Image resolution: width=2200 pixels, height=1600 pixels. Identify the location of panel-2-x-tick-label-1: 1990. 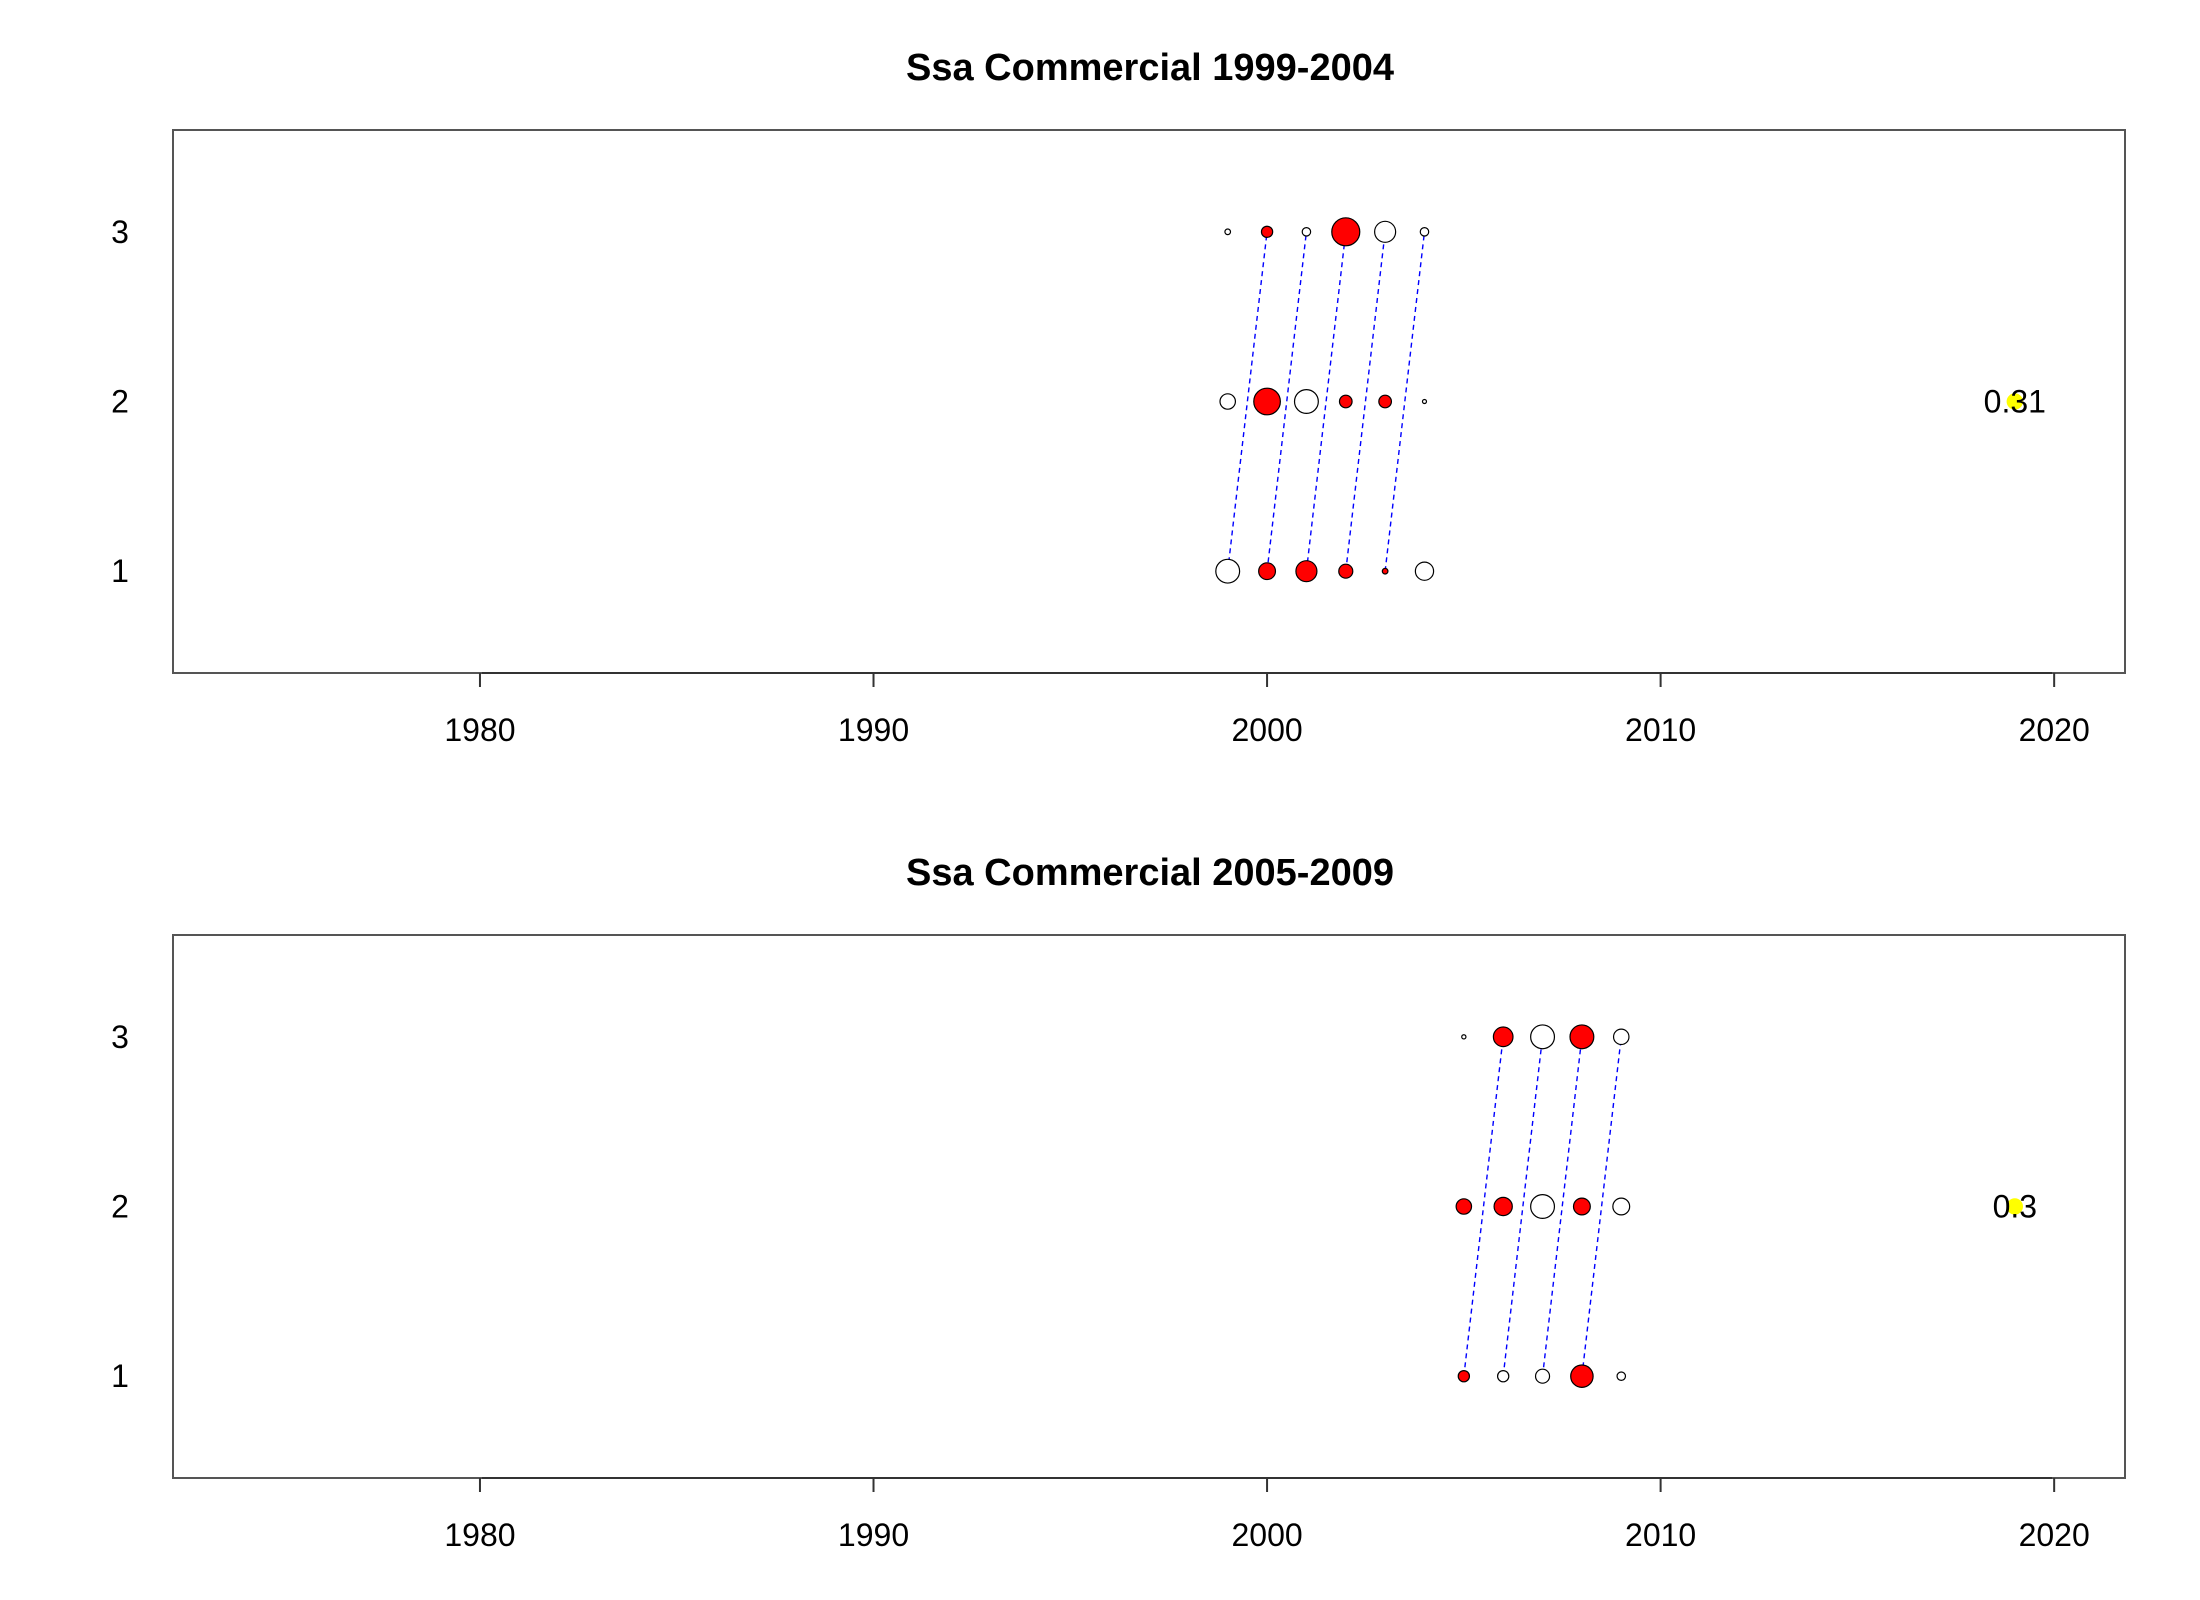
(873, 1535).